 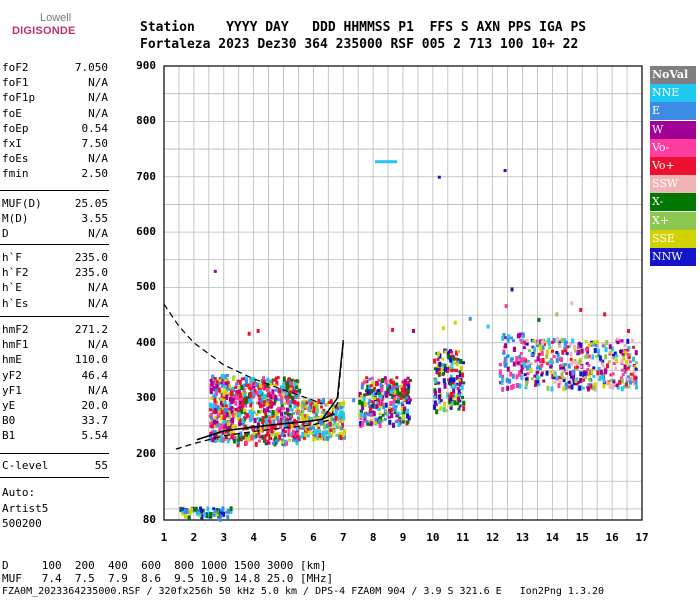 What do you see at coordinates (146, 121) in the screenshot?
I see `y-tick-label: 800` at bounding box center [146, 121].